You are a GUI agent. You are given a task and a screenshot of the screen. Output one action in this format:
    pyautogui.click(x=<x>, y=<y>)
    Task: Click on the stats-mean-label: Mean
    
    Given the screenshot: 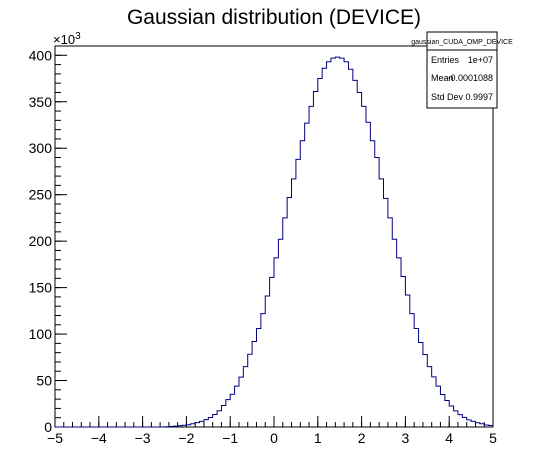 What is the action you would take?
    pyautogui.click(x=442, y=78)
    